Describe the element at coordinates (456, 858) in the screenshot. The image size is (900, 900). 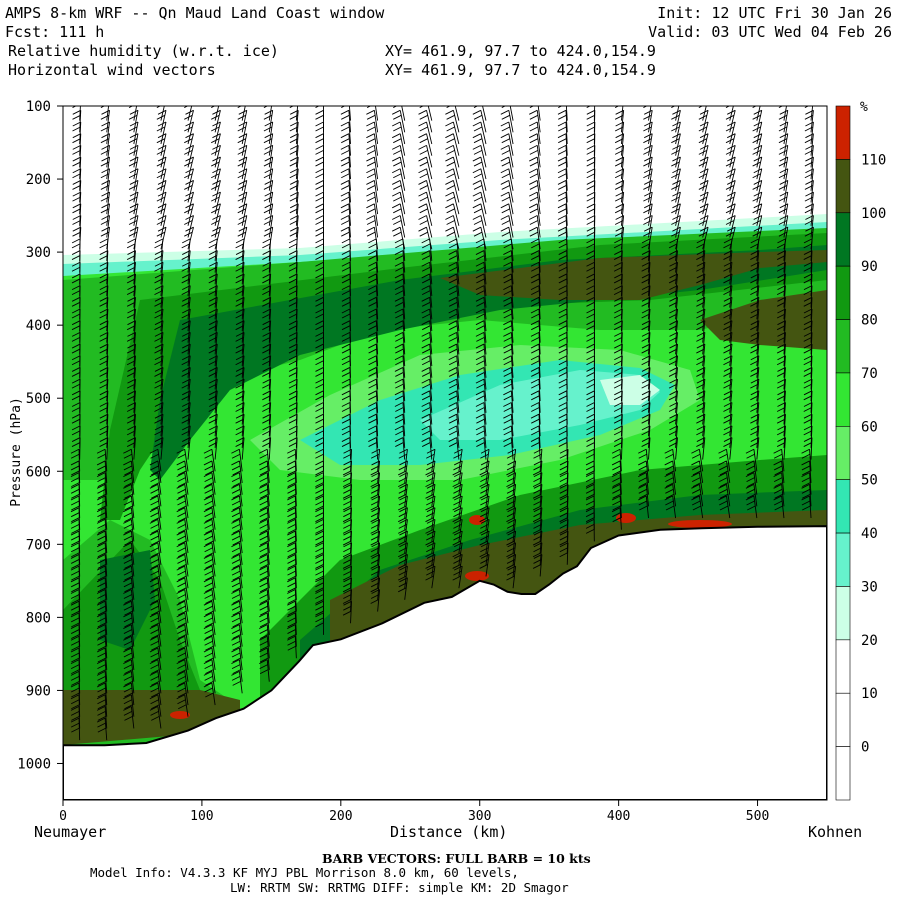
I see `barb-legend: BARB VECTORS: FULL BARB = 10 kts` at that location.